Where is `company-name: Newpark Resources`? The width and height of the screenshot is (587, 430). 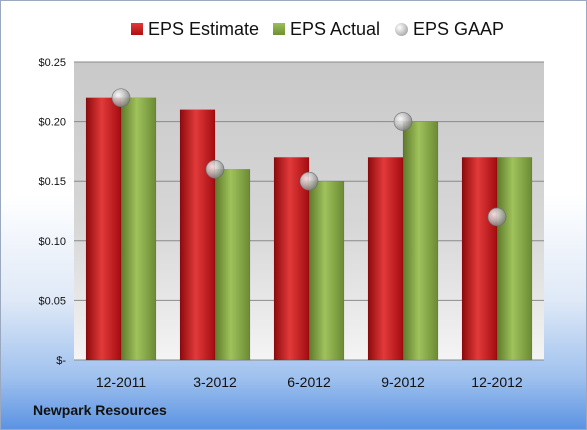
company-name: Newpark Resources is located at coordinates (100, 410).